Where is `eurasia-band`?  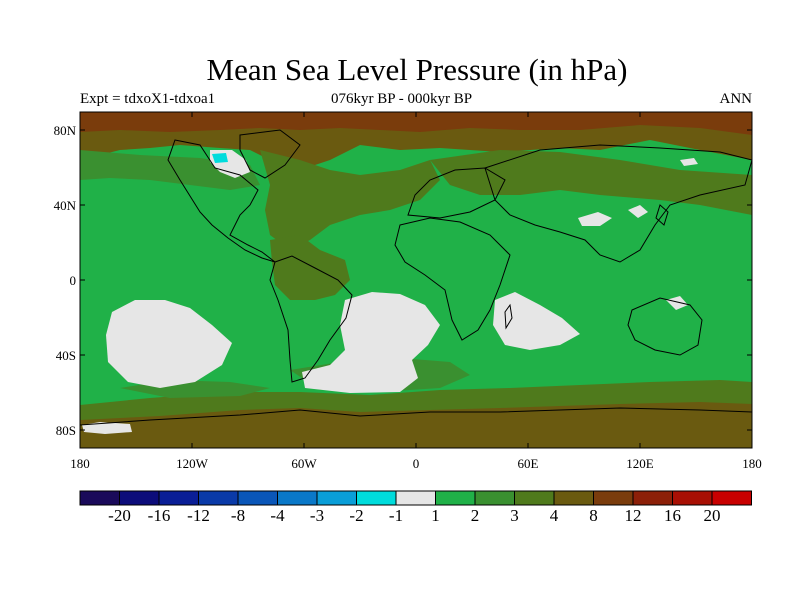 eurasia-band is located at coordinates (591, 182).